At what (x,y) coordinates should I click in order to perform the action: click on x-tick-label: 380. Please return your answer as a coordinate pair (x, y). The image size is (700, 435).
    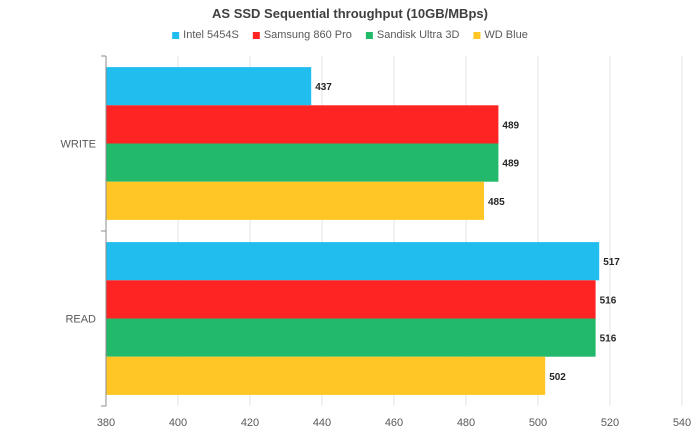
    Looking at the image, I should click on (106, 423).